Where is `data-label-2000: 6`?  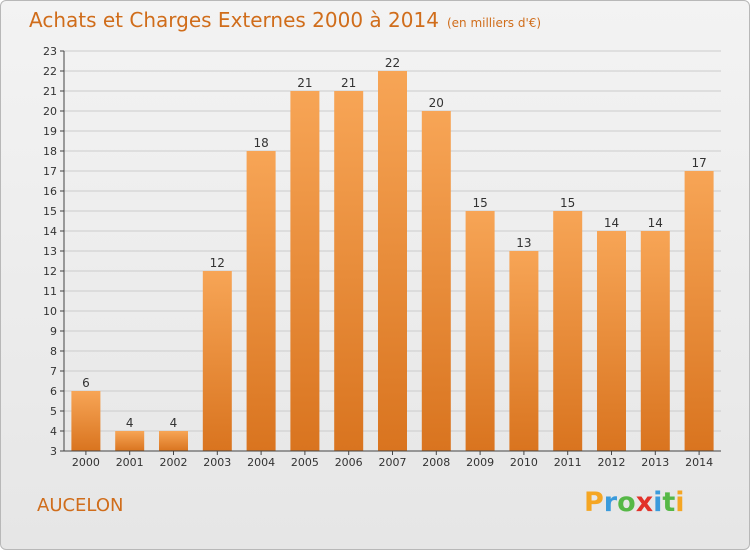
data-label-2000: 6 is located at coordinates (86, 383).